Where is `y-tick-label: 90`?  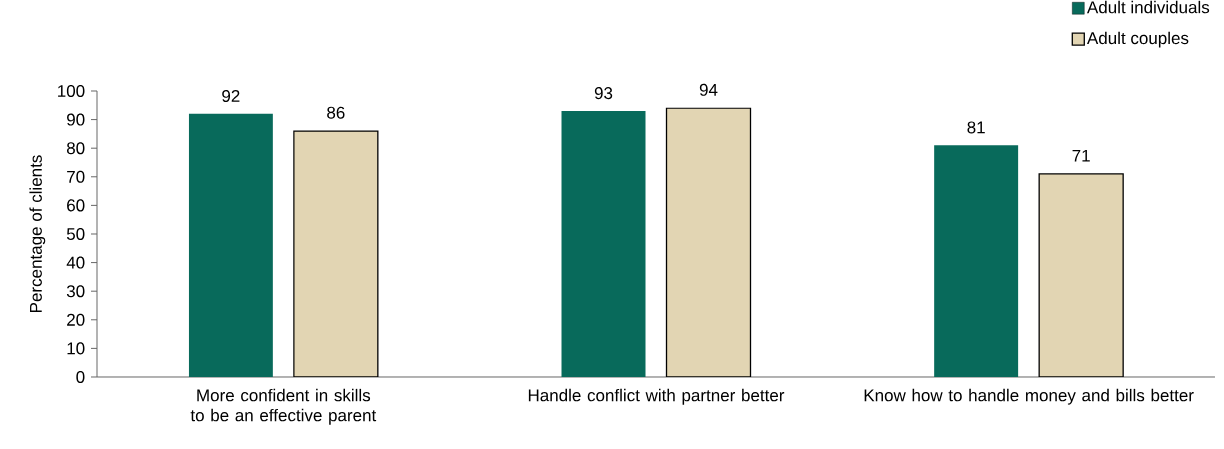
y-tick-label: 90 is located at coordinates (76, 119).